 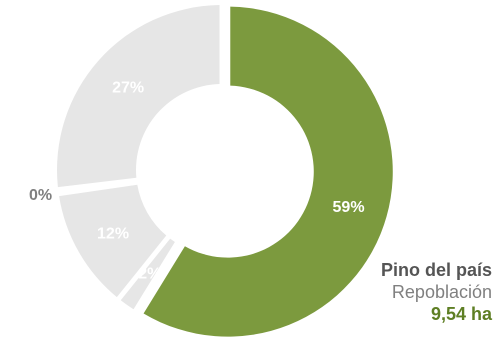 What do you see at coordinates (113, 233) in the screenshot?
I see `slice-label: 12%` at bounding box center [113, 233].